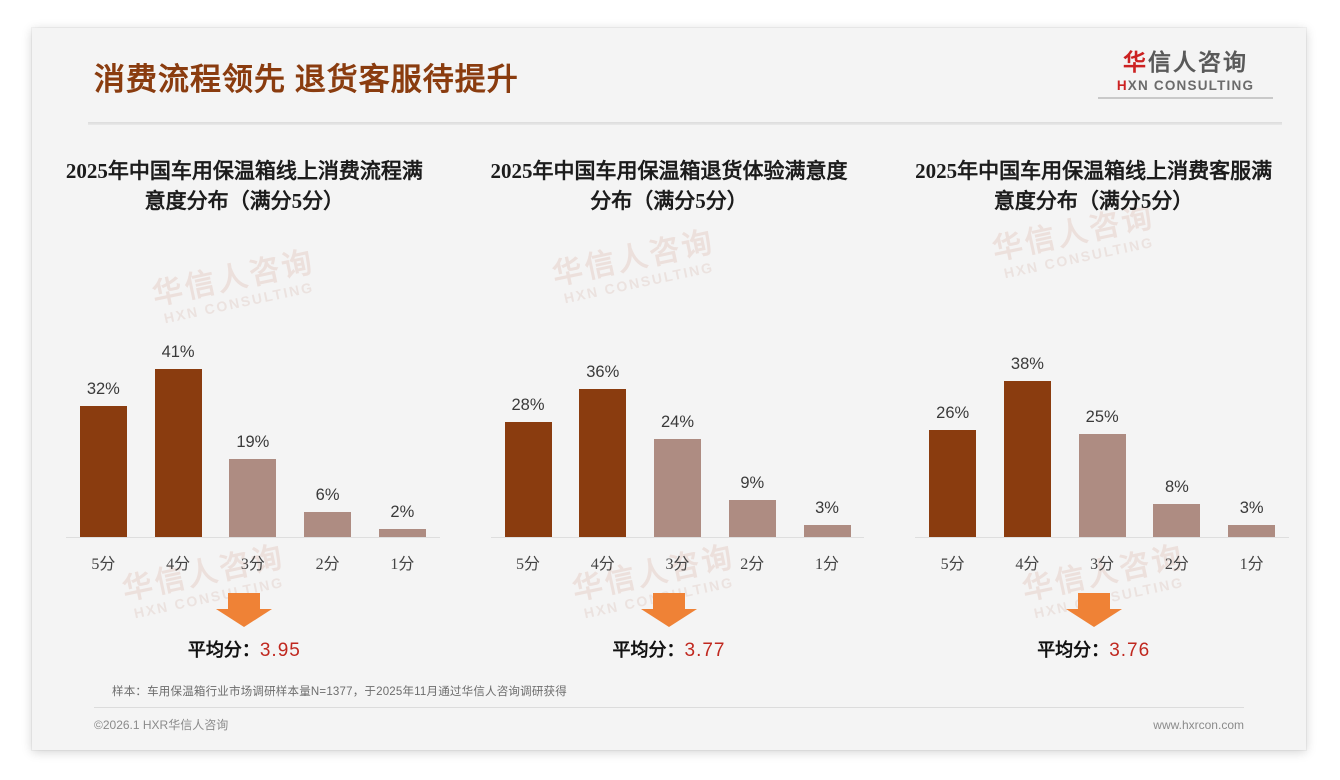 This screenshot has width=1340, height=780. What do you see at coordinates (752, 483) in the screenshot?
I see `bar-value-label: 9%` at bounding box center [752, 483].